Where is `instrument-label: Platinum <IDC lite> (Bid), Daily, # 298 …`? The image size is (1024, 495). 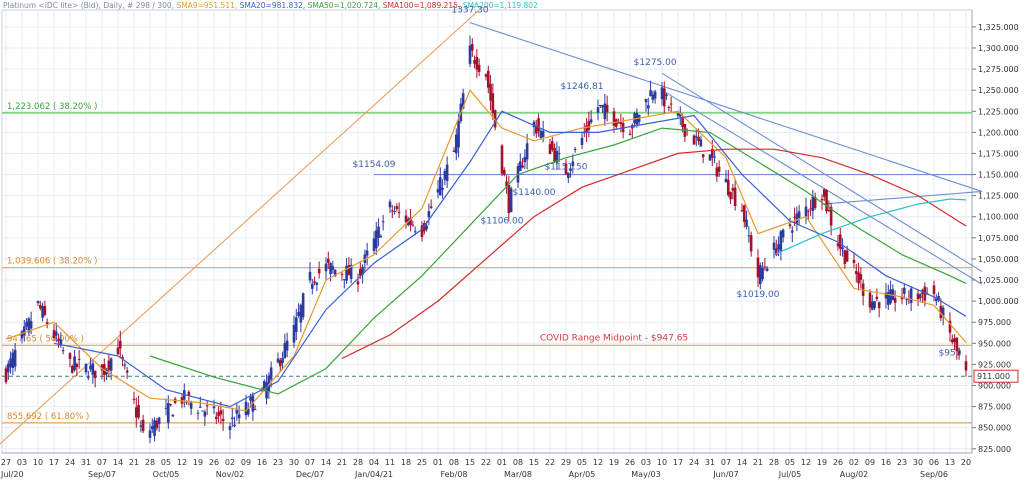 instrument-label: Platinum <IDC lite> (Bid), Daily, # 298 … is located at coordinates (89, 5).